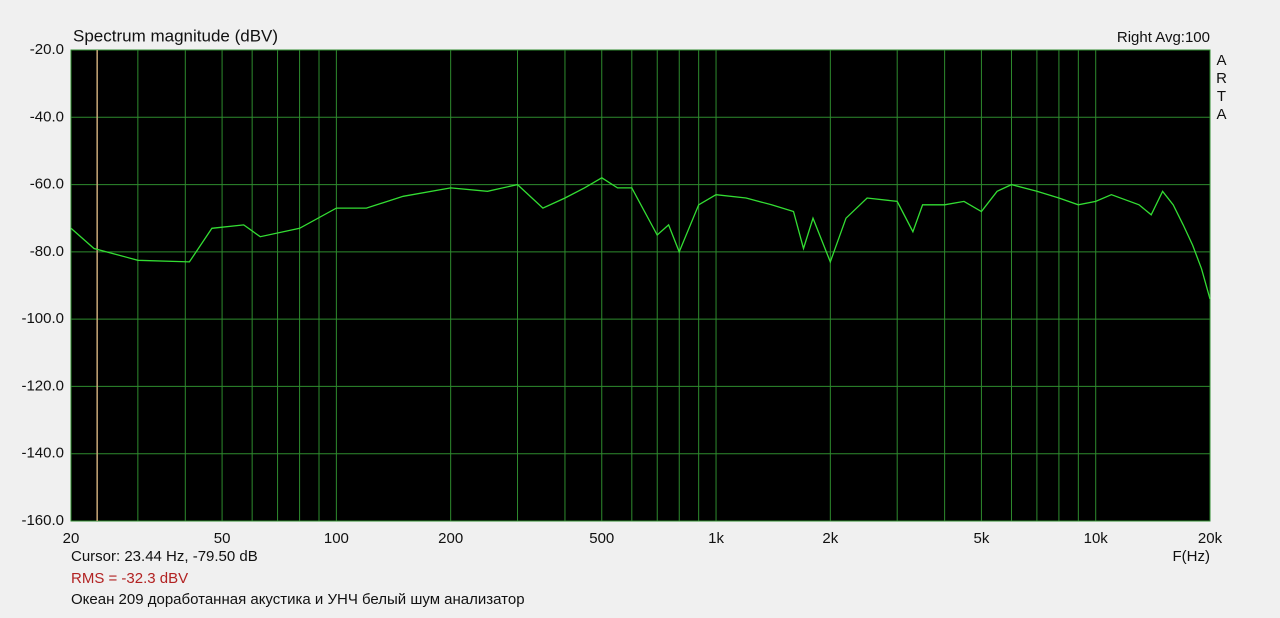 The height and width of the screenshot is (618, 1280). I want to click on x-tick-label: 50, so click(222, 538).